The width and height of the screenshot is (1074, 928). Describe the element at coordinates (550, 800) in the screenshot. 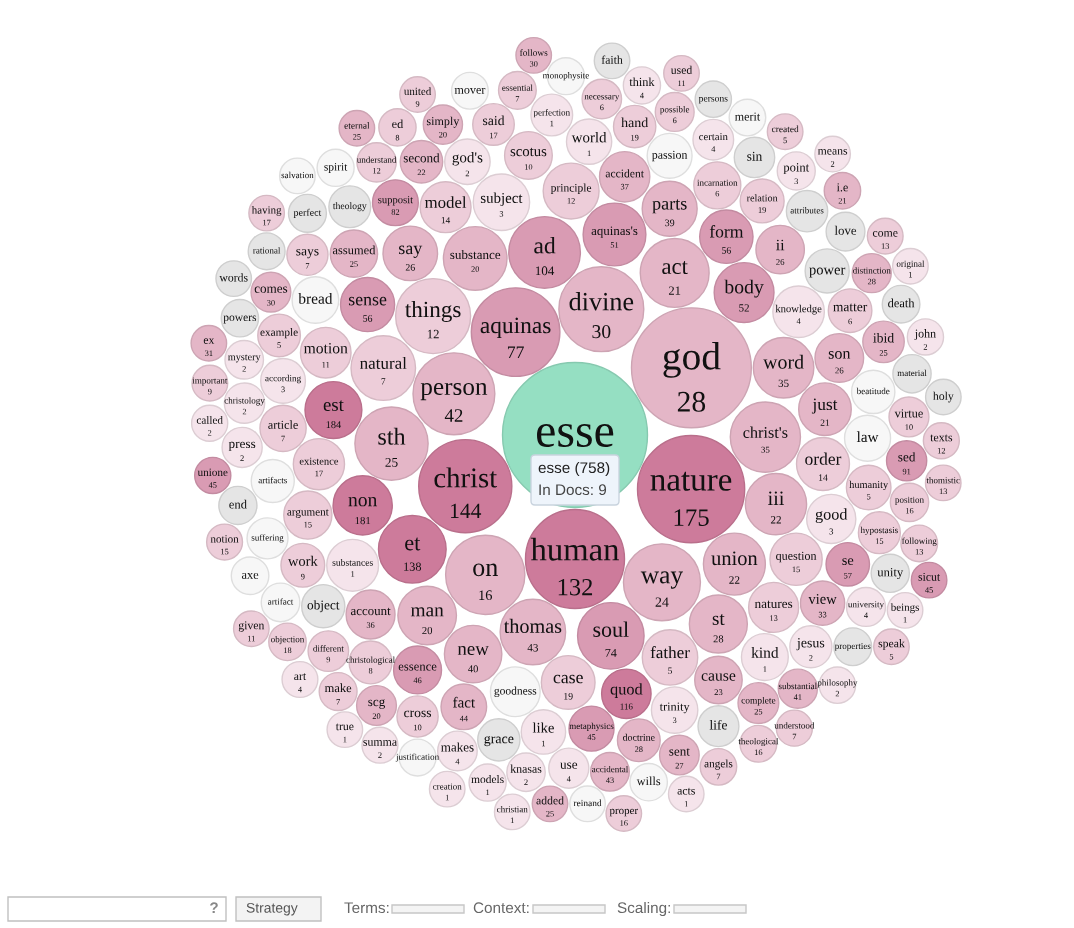

I see `category-label: added` at that location.